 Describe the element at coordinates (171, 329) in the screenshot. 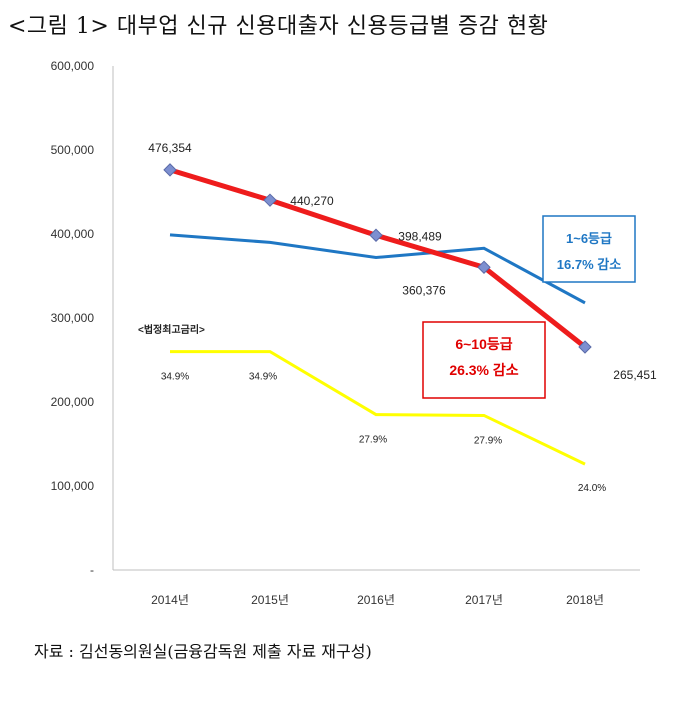

I see `rate-annotation: <법정최고금리>` at that location.